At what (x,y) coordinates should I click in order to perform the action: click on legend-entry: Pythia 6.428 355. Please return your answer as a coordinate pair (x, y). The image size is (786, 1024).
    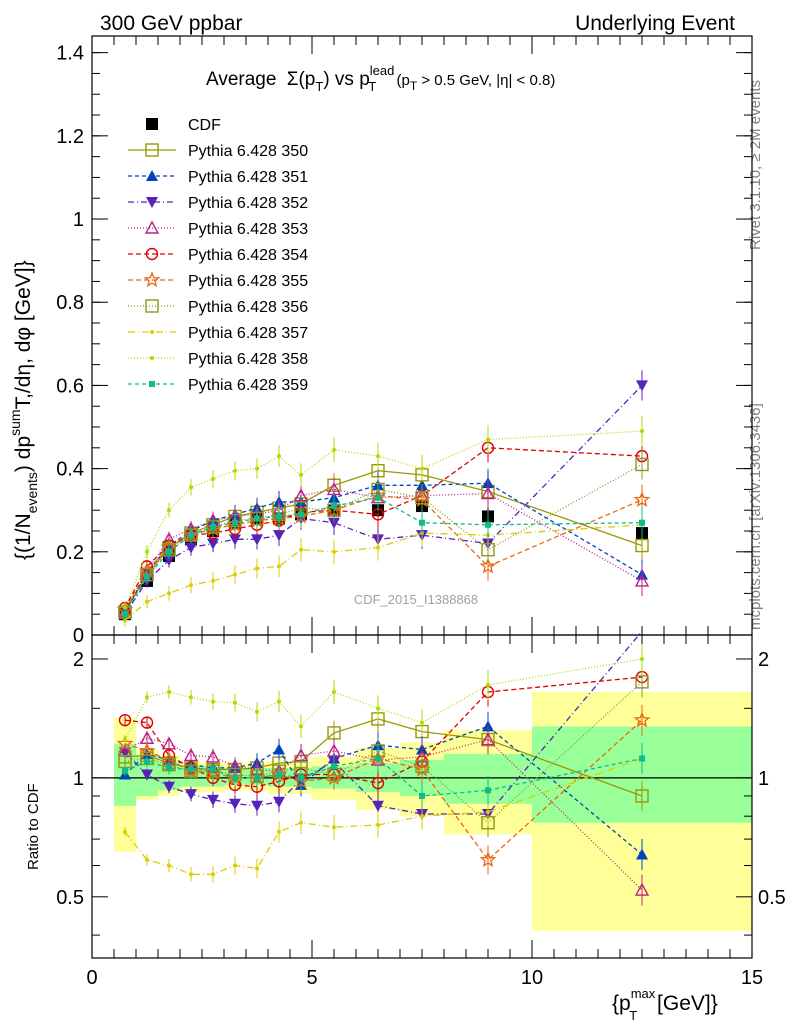
    Looking at the image, I should click on (218, 280).